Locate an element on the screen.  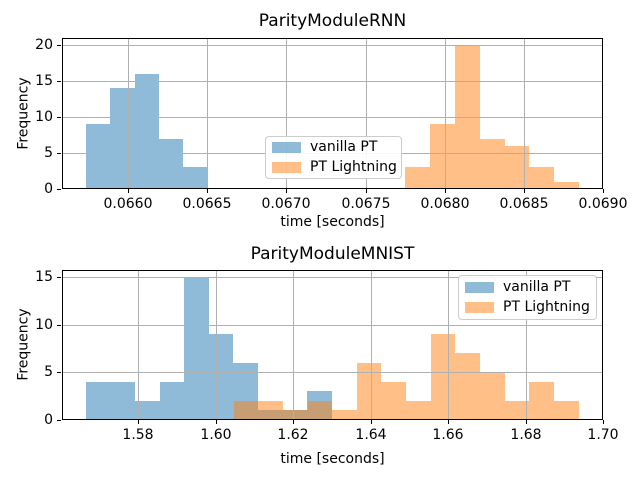
x-tick-label: 1.62 is located at coordinates (293, 435).